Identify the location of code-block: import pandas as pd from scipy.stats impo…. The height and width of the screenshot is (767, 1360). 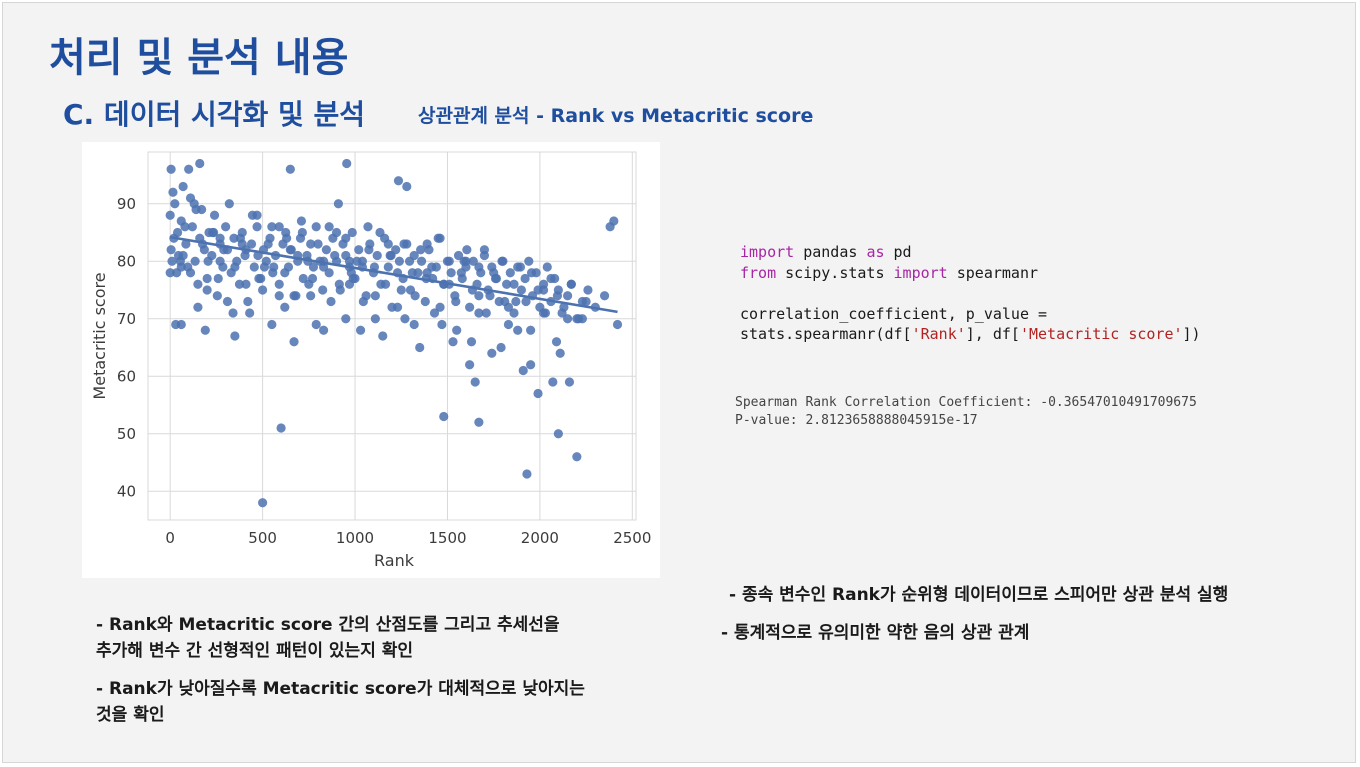
(970, 293).